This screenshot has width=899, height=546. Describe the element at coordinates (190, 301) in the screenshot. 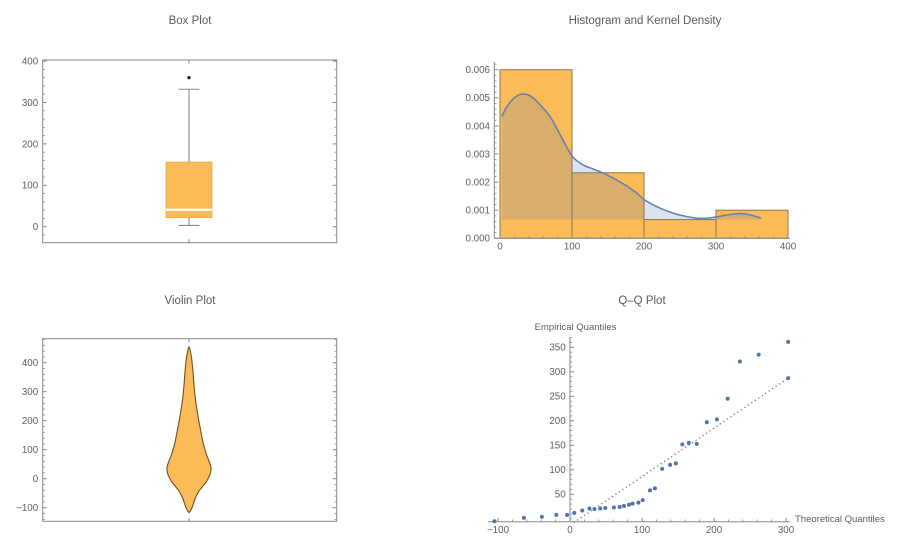

I see `violin-plot-title: Violin Plot` at that location.